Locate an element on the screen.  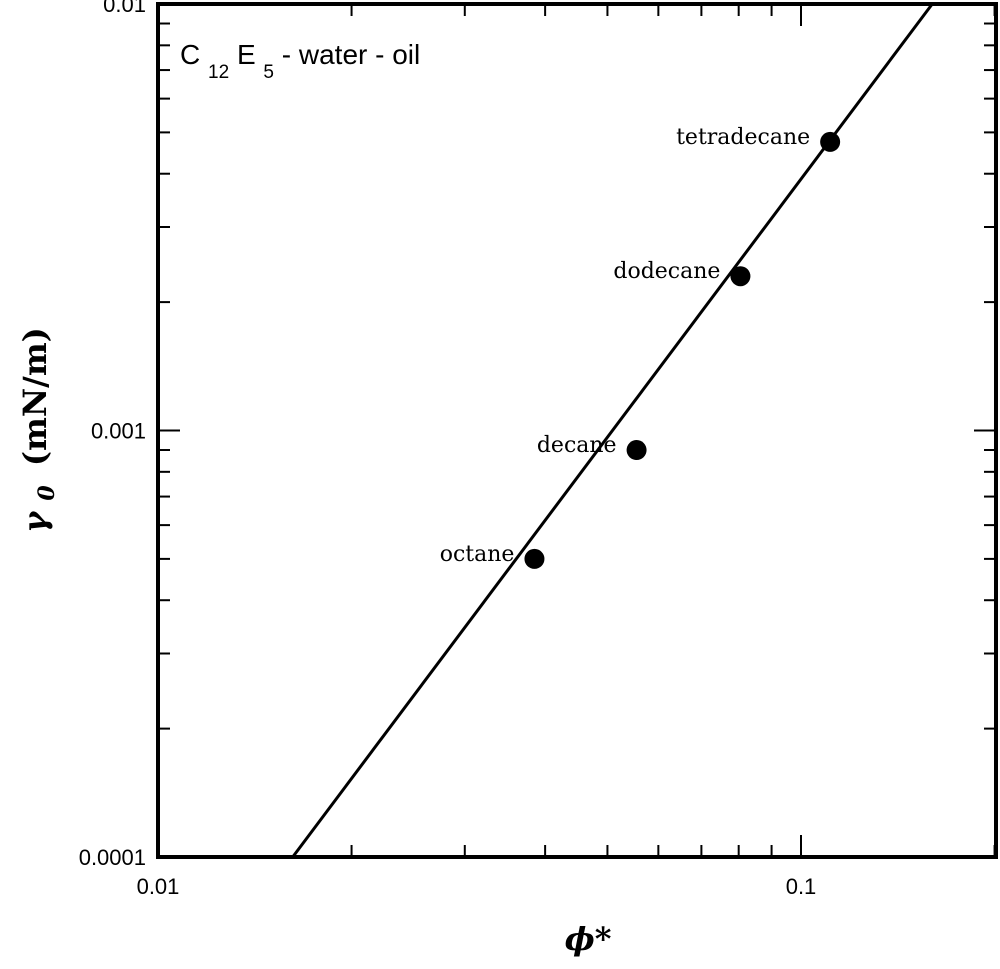
annotation-c: C is located at coordinates (190, 54).